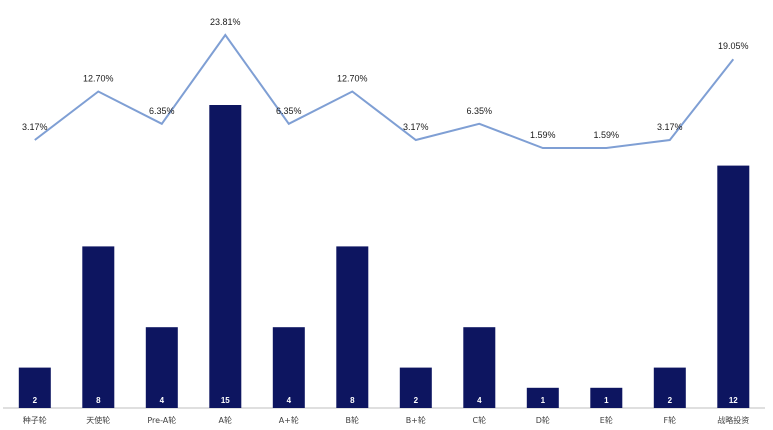 The image size is (773, 430). I want to click on bar-value-label: 12, so click(733, 400).